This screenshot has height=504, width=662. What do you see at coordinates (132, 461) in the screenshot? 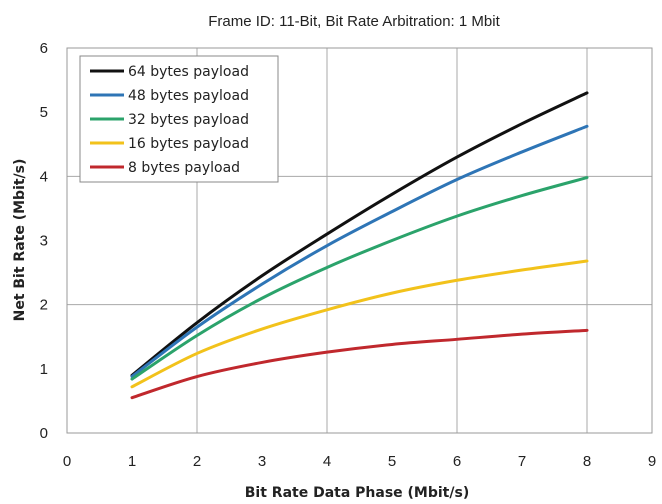
I see `x-tick-label: 1` at bounding box center [132, 461].